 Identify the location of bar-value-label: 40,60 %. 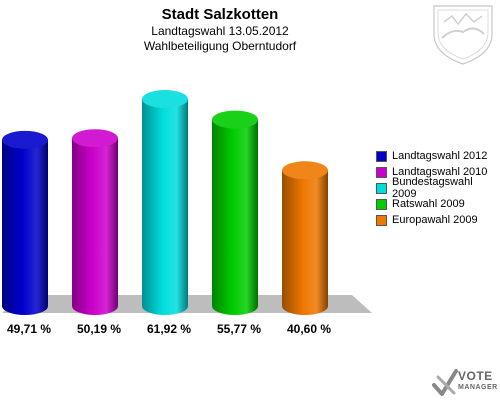
(309, 329).